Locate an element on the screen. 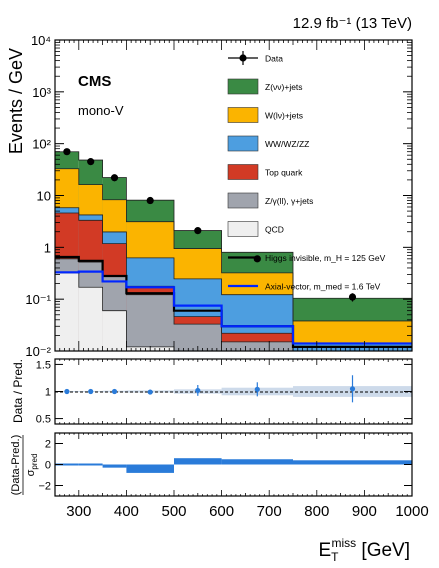  ratio-points is located at coordinates (210, 389).